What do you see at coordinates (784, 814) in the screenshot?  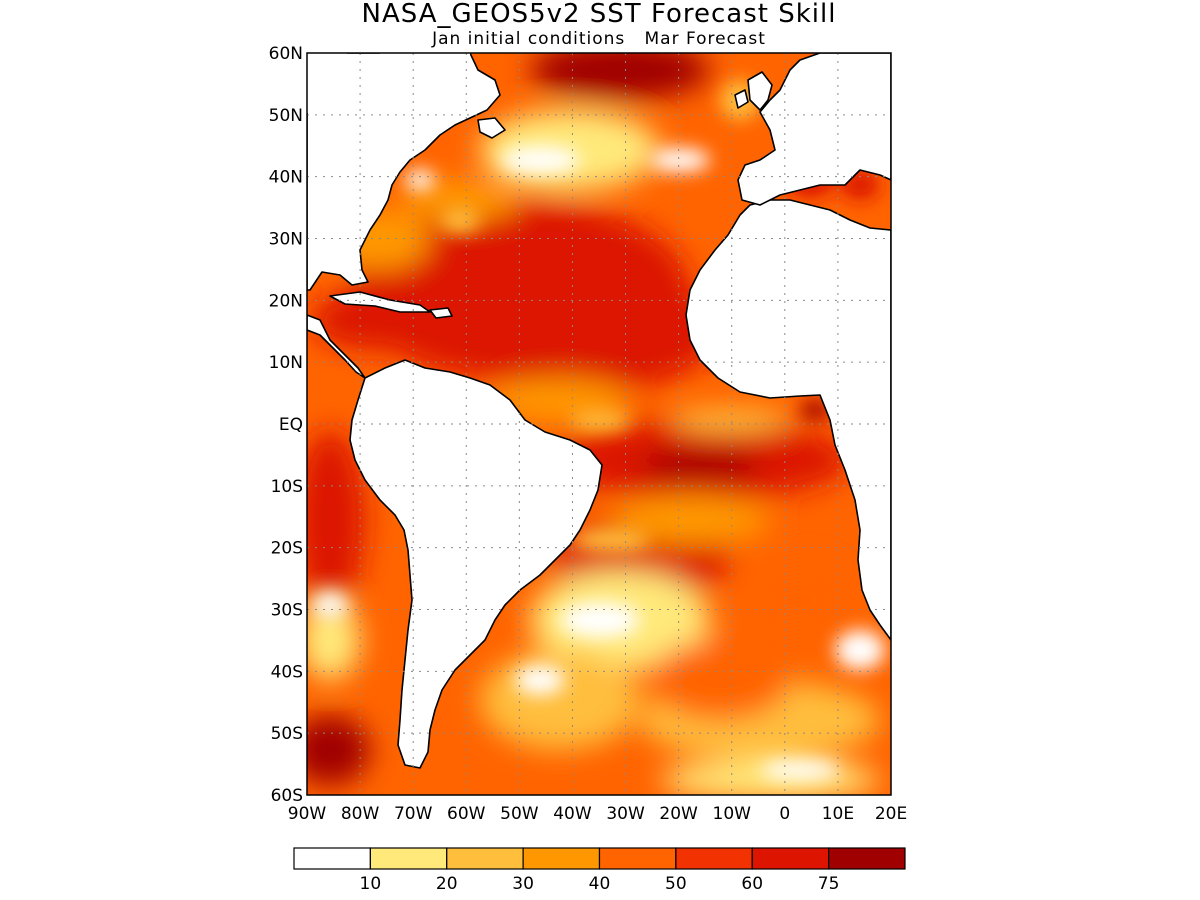 I see `lon-tick-label: 0` at bounding box center [784, 814].